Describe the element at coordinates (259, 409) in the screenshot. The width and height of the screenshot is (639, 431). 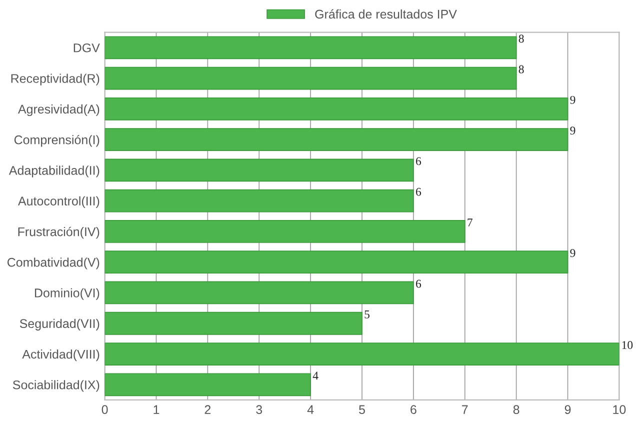
I see `x-tick-label: 3` at that location.